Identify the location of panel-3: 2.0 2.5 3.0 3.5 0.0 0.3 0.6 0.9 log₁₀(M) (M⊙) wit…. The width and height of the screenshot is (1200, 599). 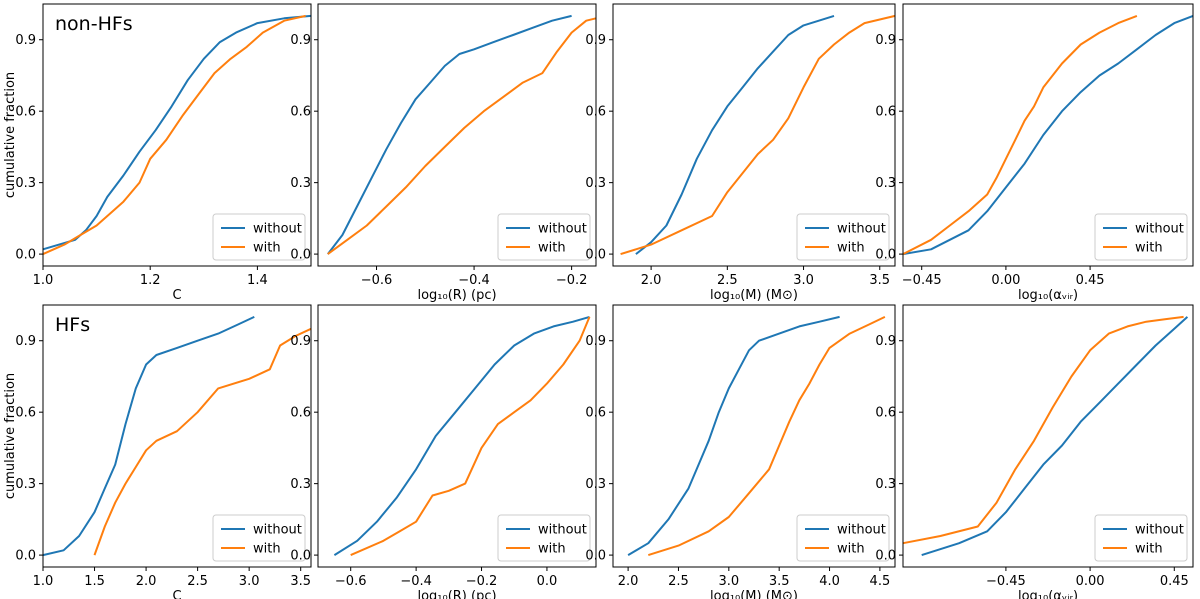
(740, 153).